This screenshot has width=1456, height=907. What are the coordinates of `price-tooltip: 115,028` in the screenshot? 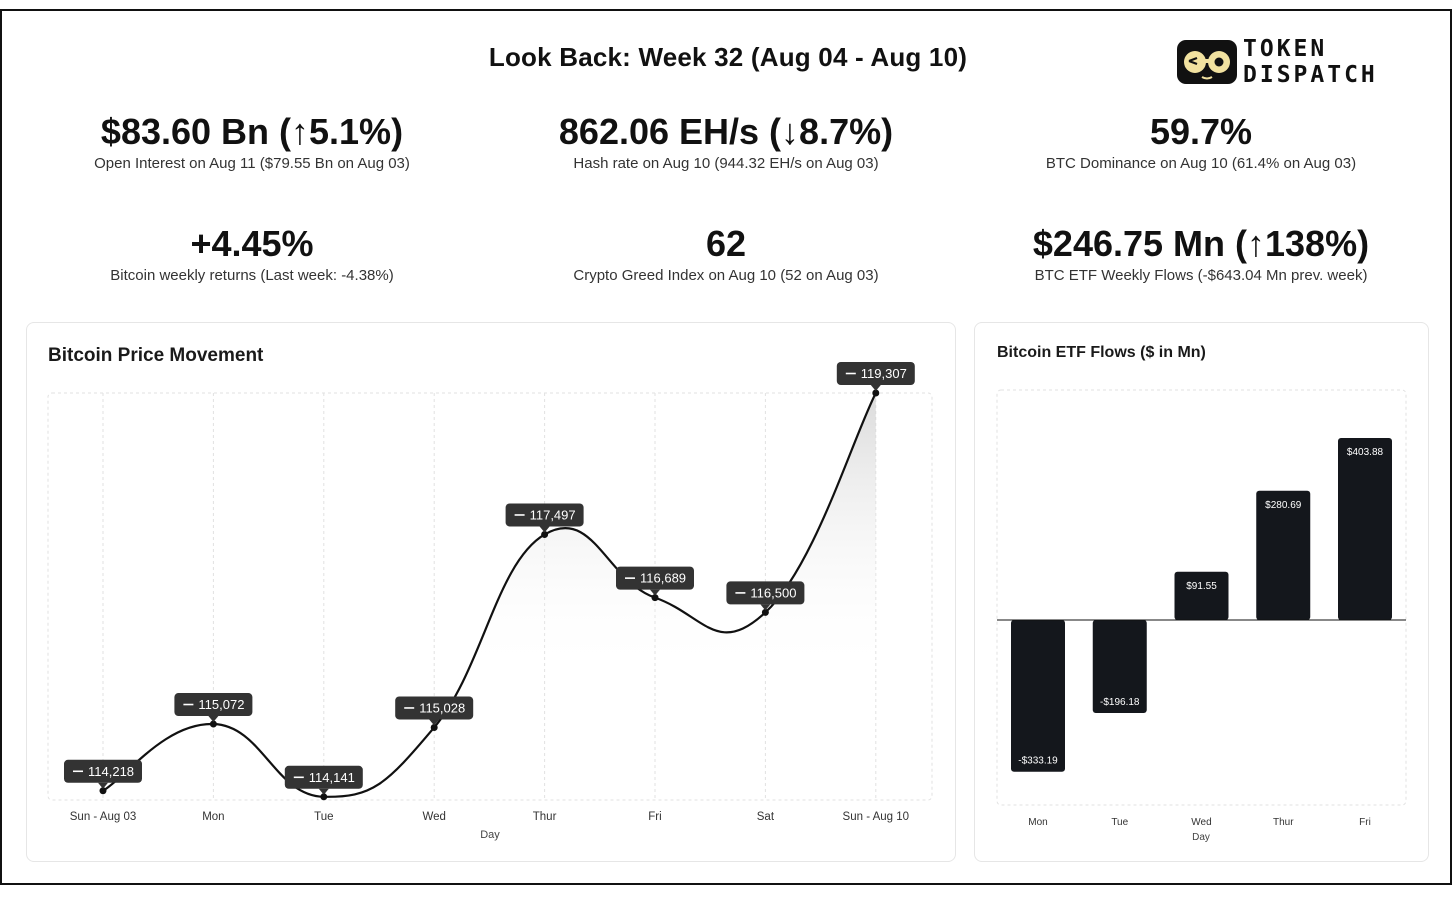 It's located at (434, 711).